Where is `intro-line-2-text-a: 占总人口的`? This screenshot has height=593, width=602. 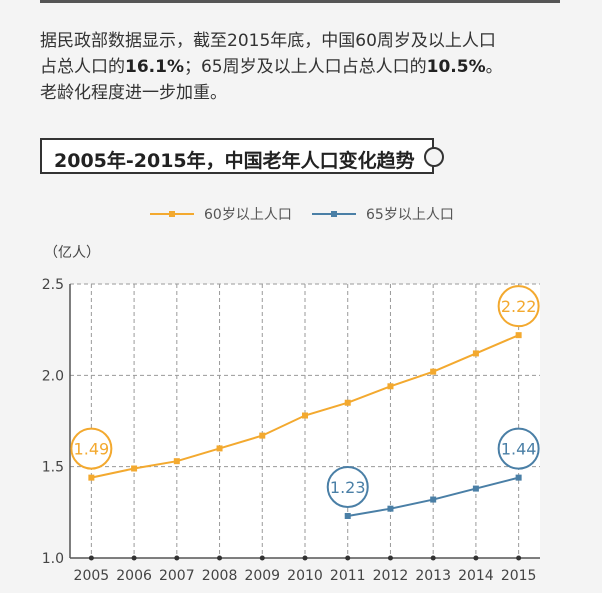
intro-line-2-text-a: 占总人口的 is located at coordinates (82, 67).